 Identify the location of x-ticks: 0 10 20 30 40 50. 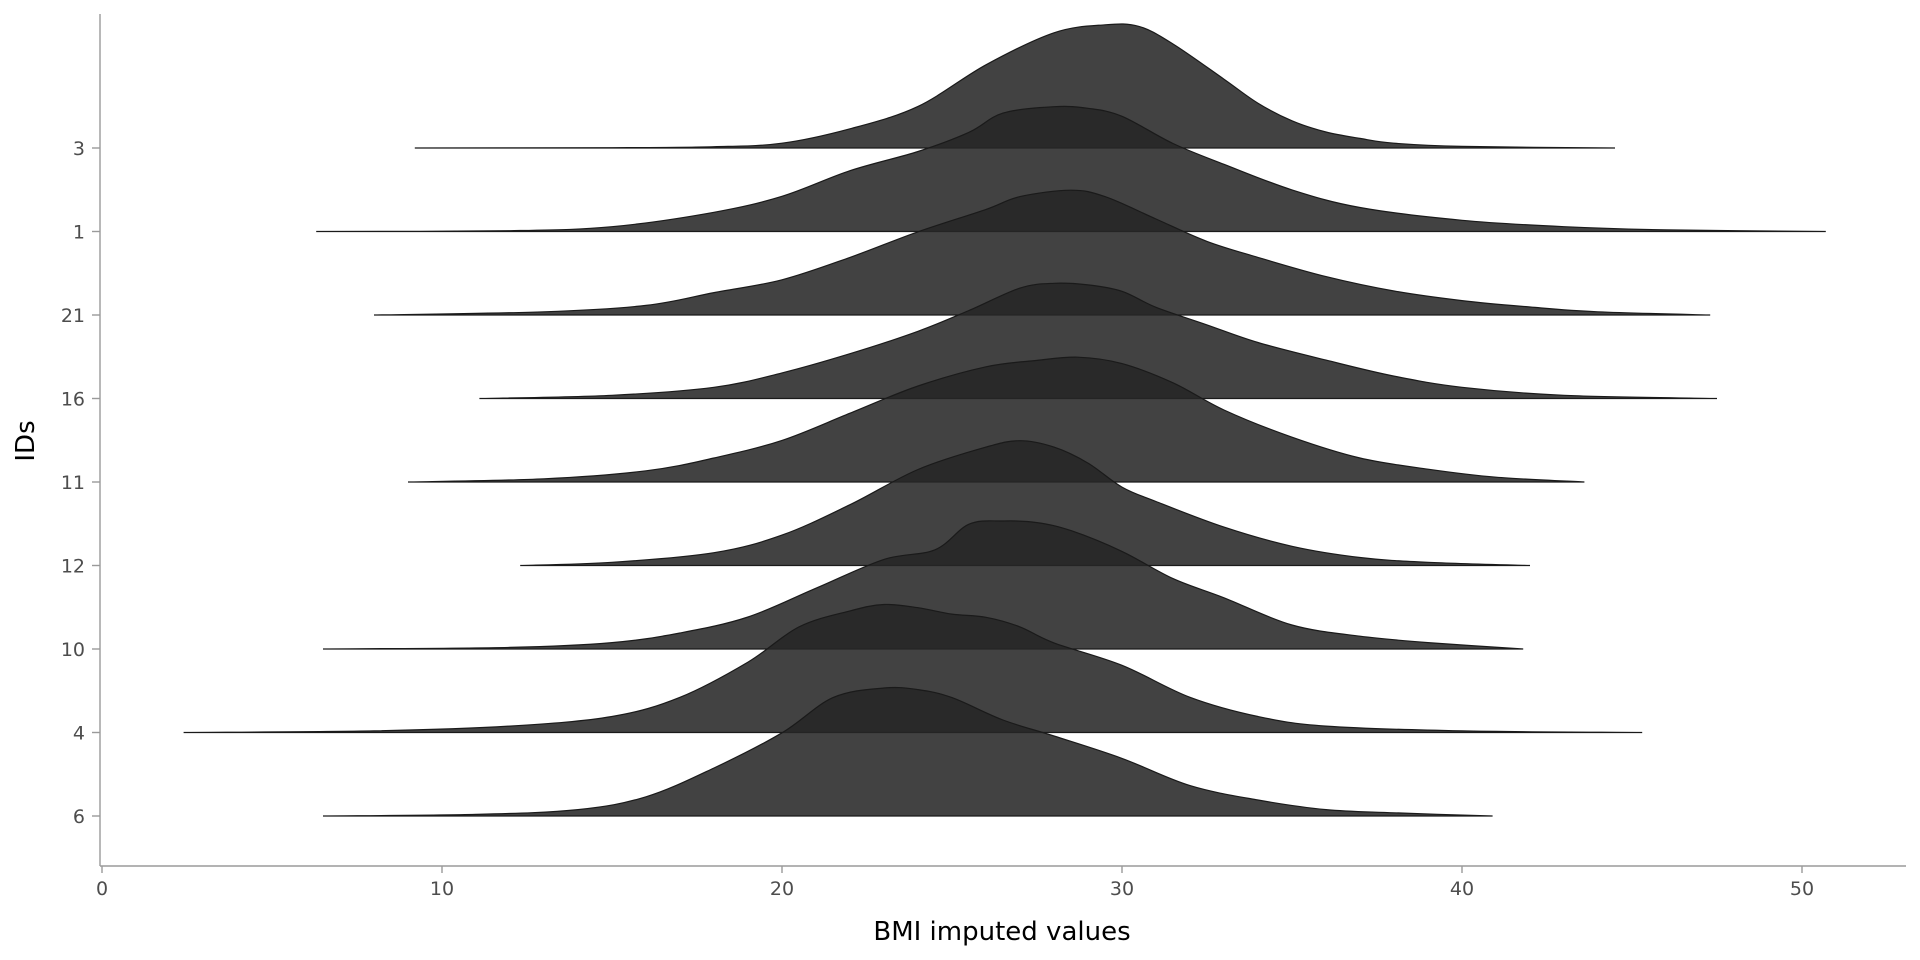
(955, 883).